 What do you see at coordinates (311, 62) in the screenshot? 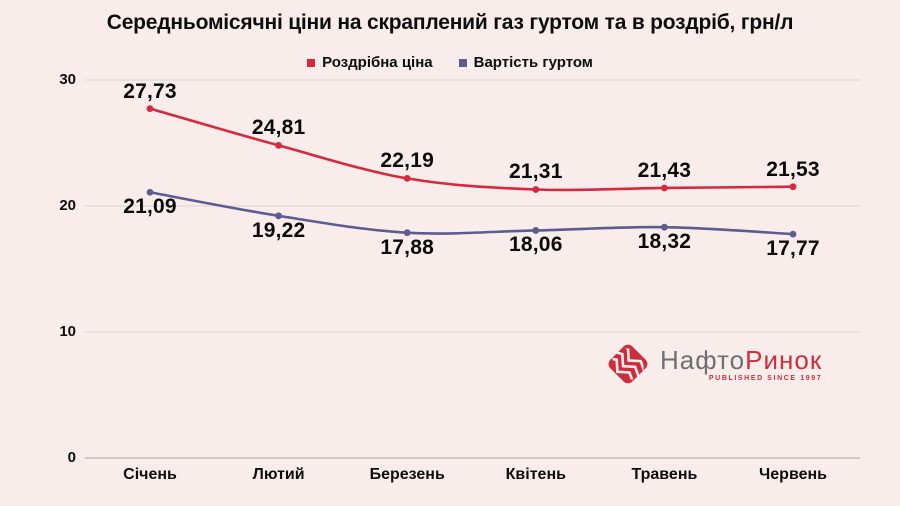
I see `retail-series-swatch-icon` at bounding box center [311, 62].